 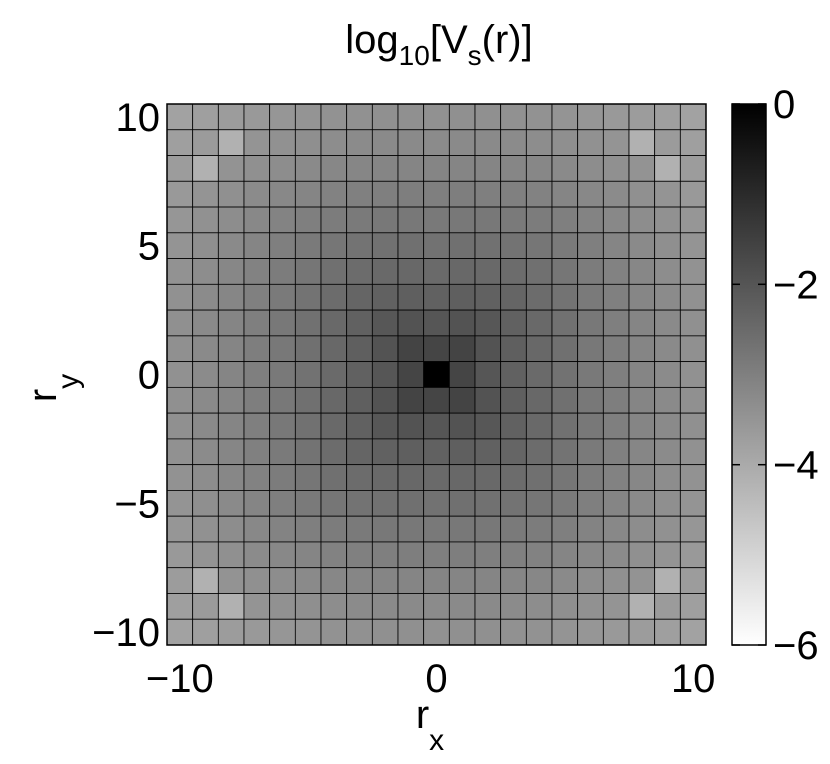 I want to click on colorbar-tick-label: −6, so click(x=796, y=646).